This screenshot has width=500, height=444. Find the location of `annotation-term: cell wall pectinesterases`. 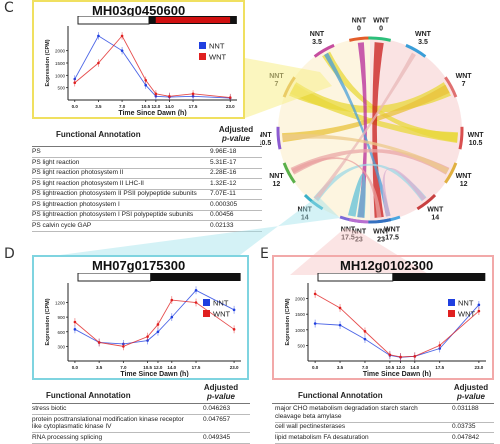

annotation-term: cell wall pectinesterases is located at coordinates (310, 426).